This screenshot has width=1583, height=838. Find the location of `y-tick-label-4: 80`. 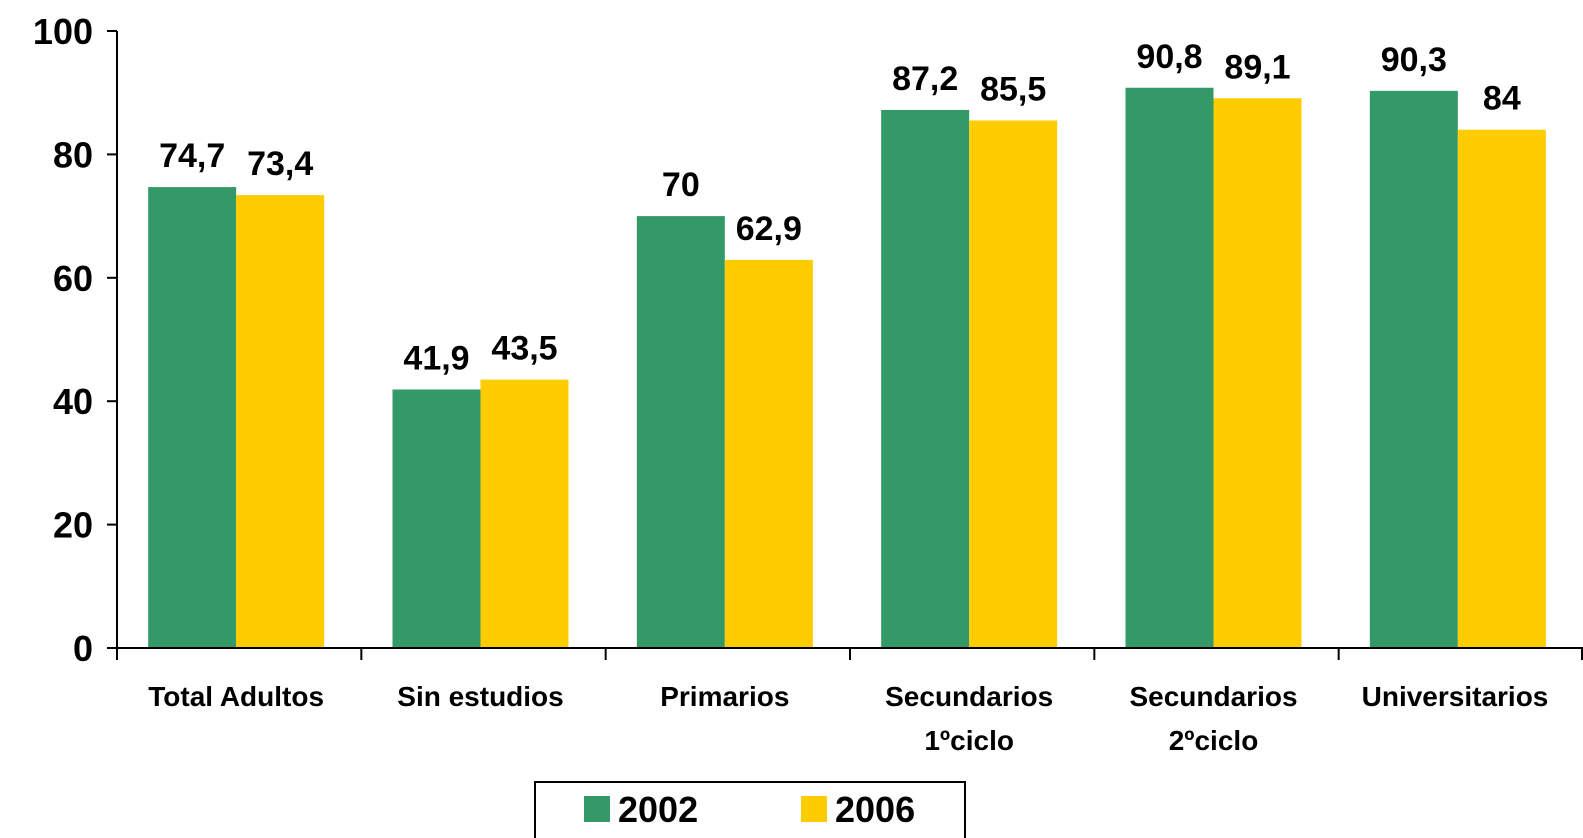

y-tick-label-4: 80 is located at coordinates (73, 154).